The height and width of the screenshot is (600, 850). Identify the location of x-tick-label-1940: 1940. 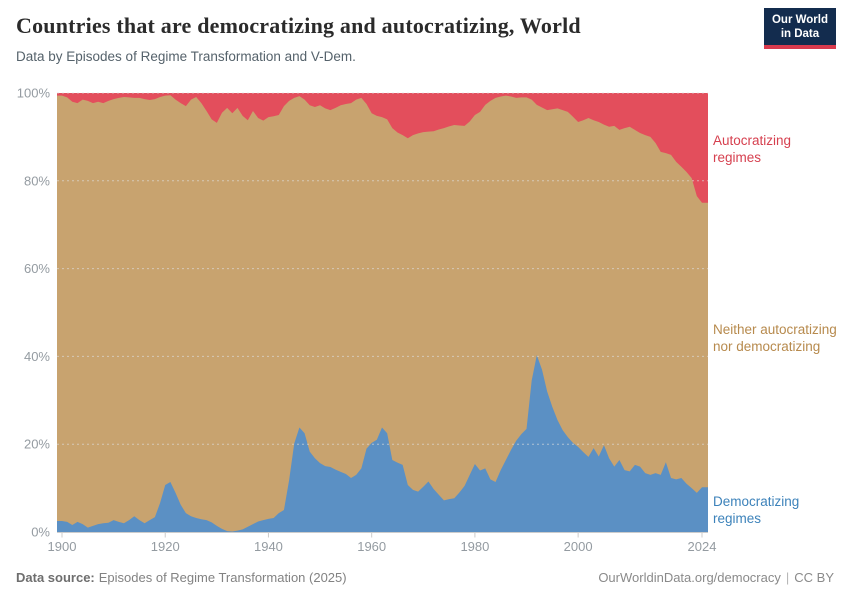
(268, 546).